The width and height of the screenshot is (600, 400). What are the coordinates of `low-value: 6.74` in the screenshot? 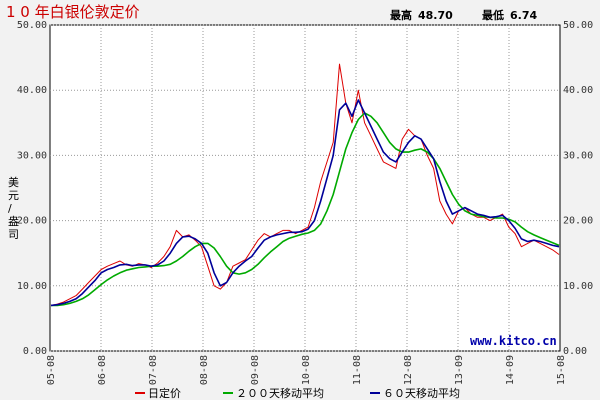 It's located at (523, 15).